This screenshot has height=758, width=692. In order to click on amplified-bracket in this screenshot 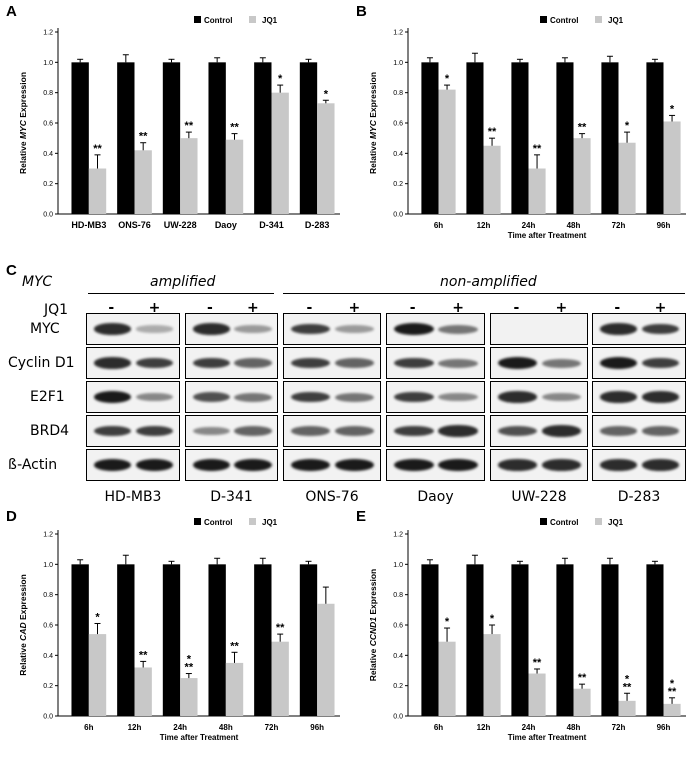, I will do `click(181, 293)`.